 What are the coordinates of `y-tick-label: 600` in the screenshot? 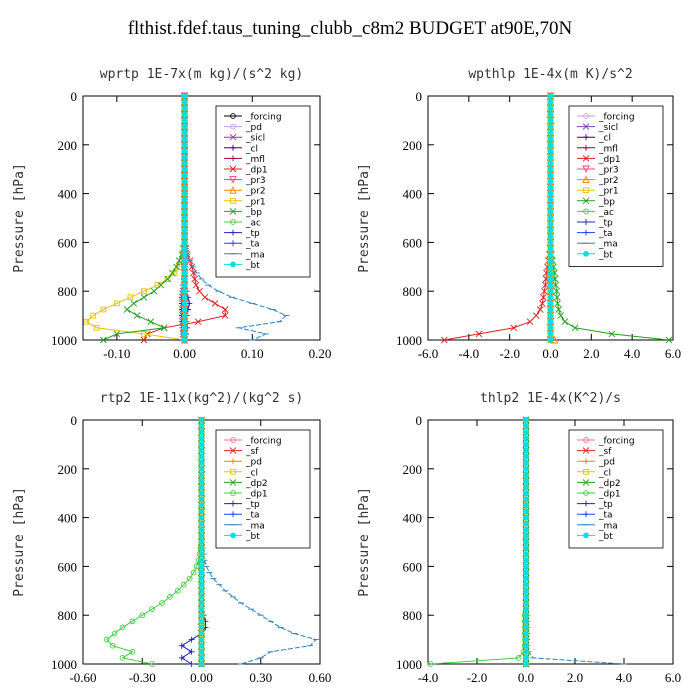 It's located at (68, 566).